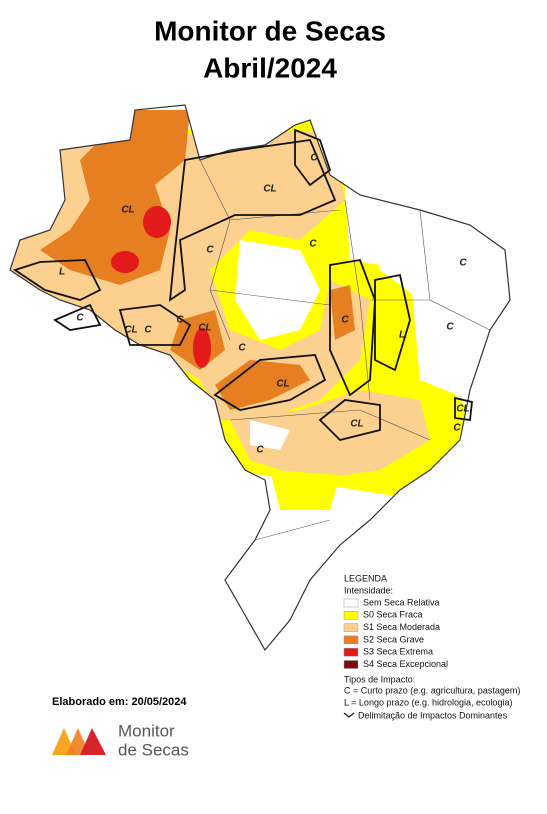 Image resolution: width=547 pixels, height=814 pixels. Describe the element at coordinates (393, 639) in the screenshot. I see `legend-label: S2 Seca Grave` at that location.